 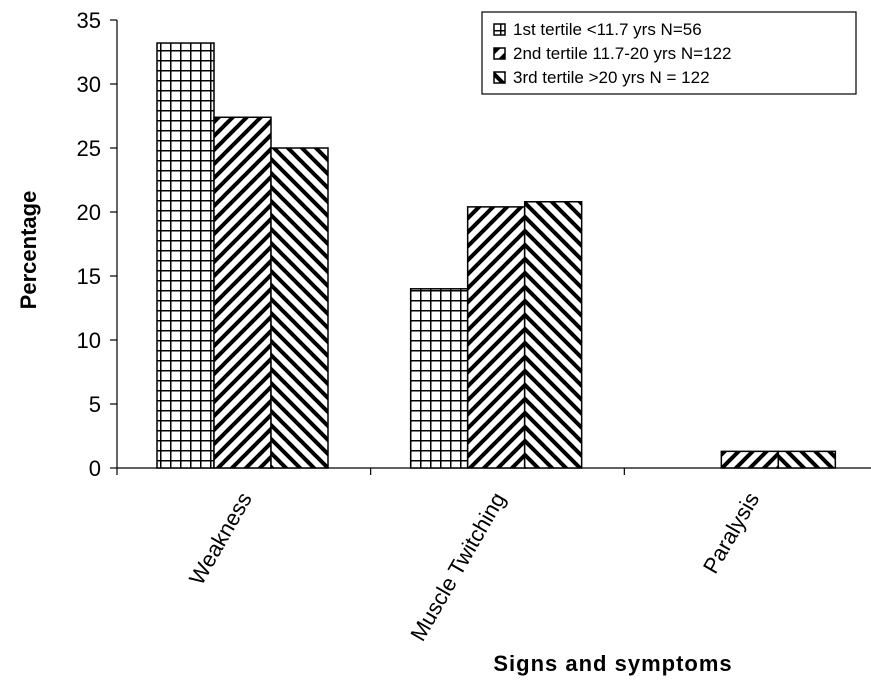 I want to click on y-axis-title: Percentage, so click(x=28, y=250).